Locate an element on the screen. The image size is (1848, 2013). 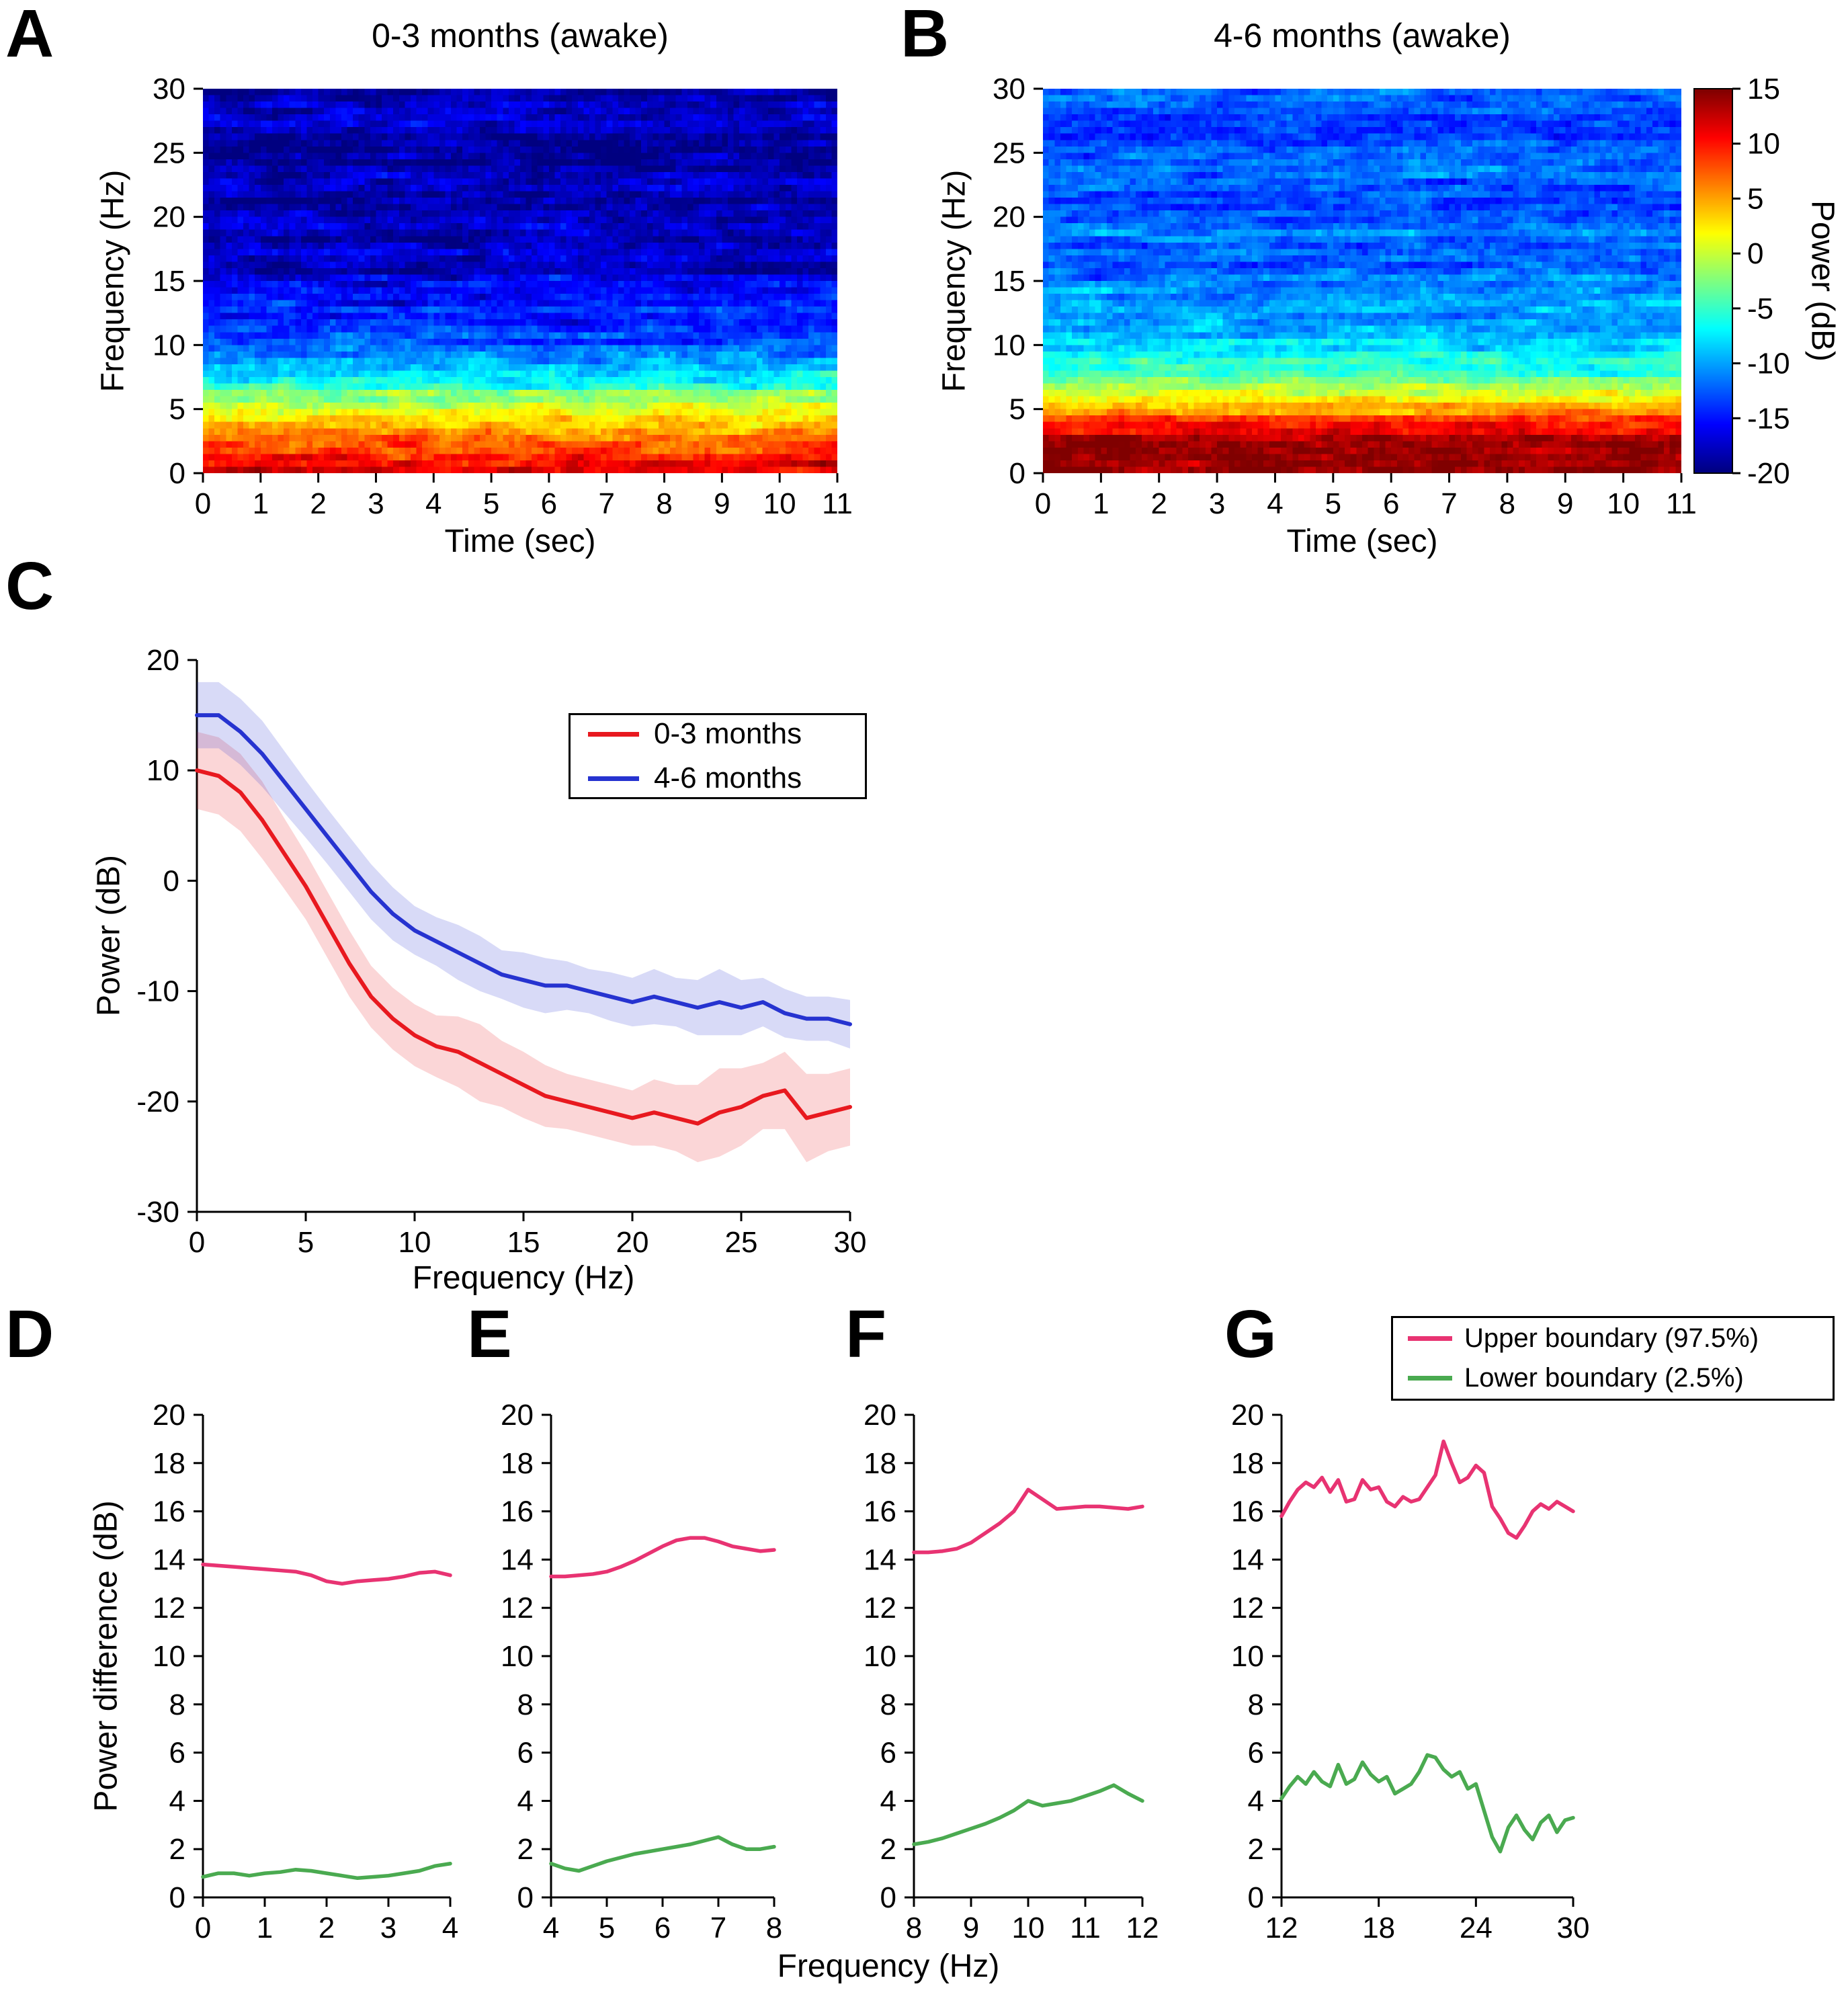
panel-a-letter: A is located at coordinates (30, 35).